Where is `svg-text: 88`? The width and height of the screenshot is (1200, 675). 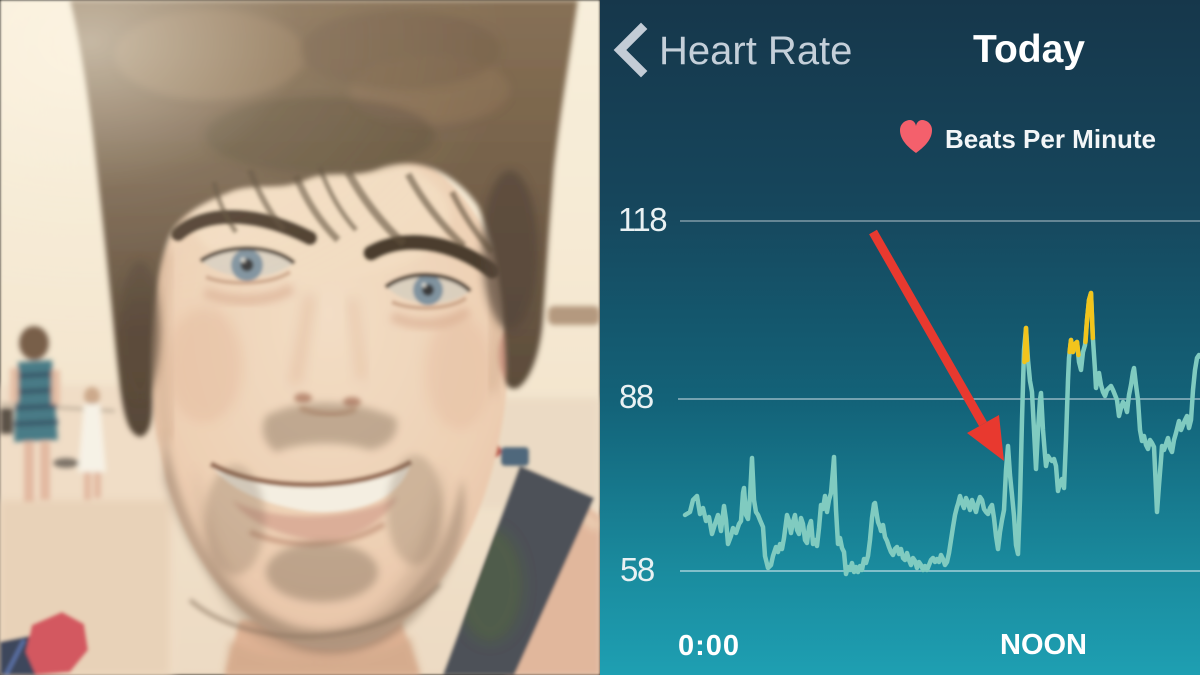 svg-text: 88 is located at coordinates (636, 396).